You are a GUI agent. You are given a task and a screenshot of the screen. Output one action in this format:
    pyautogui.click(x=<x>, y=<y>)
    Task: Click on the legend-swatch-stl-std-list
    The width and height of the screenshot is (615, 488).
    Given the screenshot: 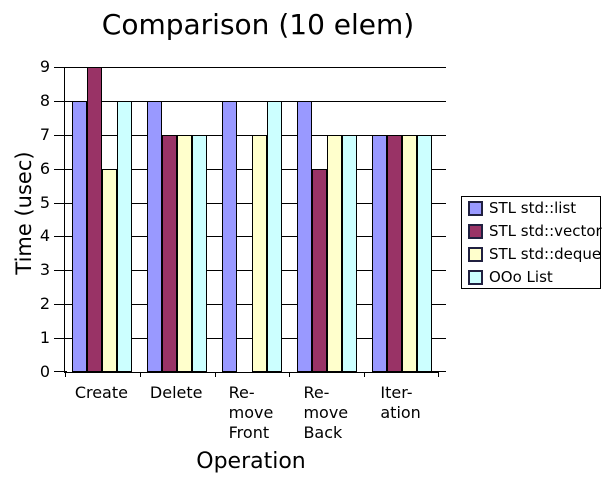 What is the action you would take?
    pyautogui.click(x=475, y=208)
    